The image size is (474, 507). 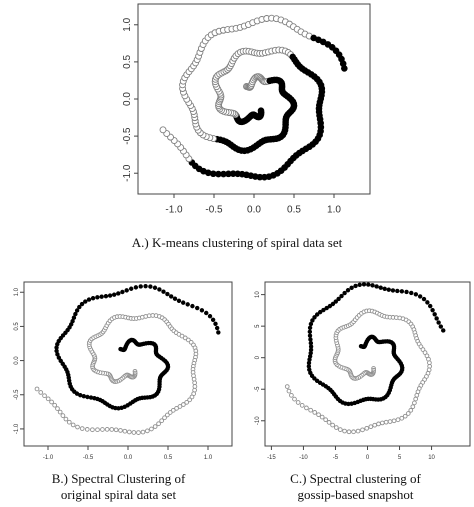 What do you see at coordinates (303, 458) in the screenshot?
I see `x-tick-label: -10` at bounding box center [303, 458].